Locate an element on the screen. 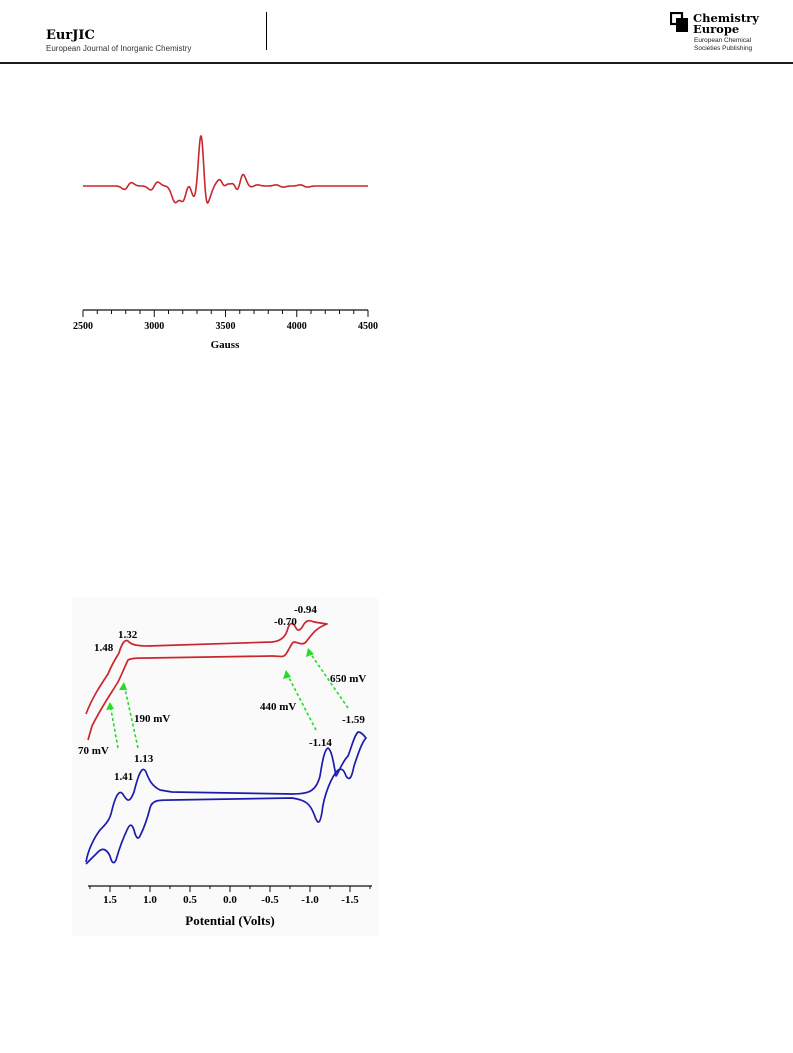 The height and width of the screenshot is (1053, 793). label-650mv: 650 mV is located at coordinates (348, 679).